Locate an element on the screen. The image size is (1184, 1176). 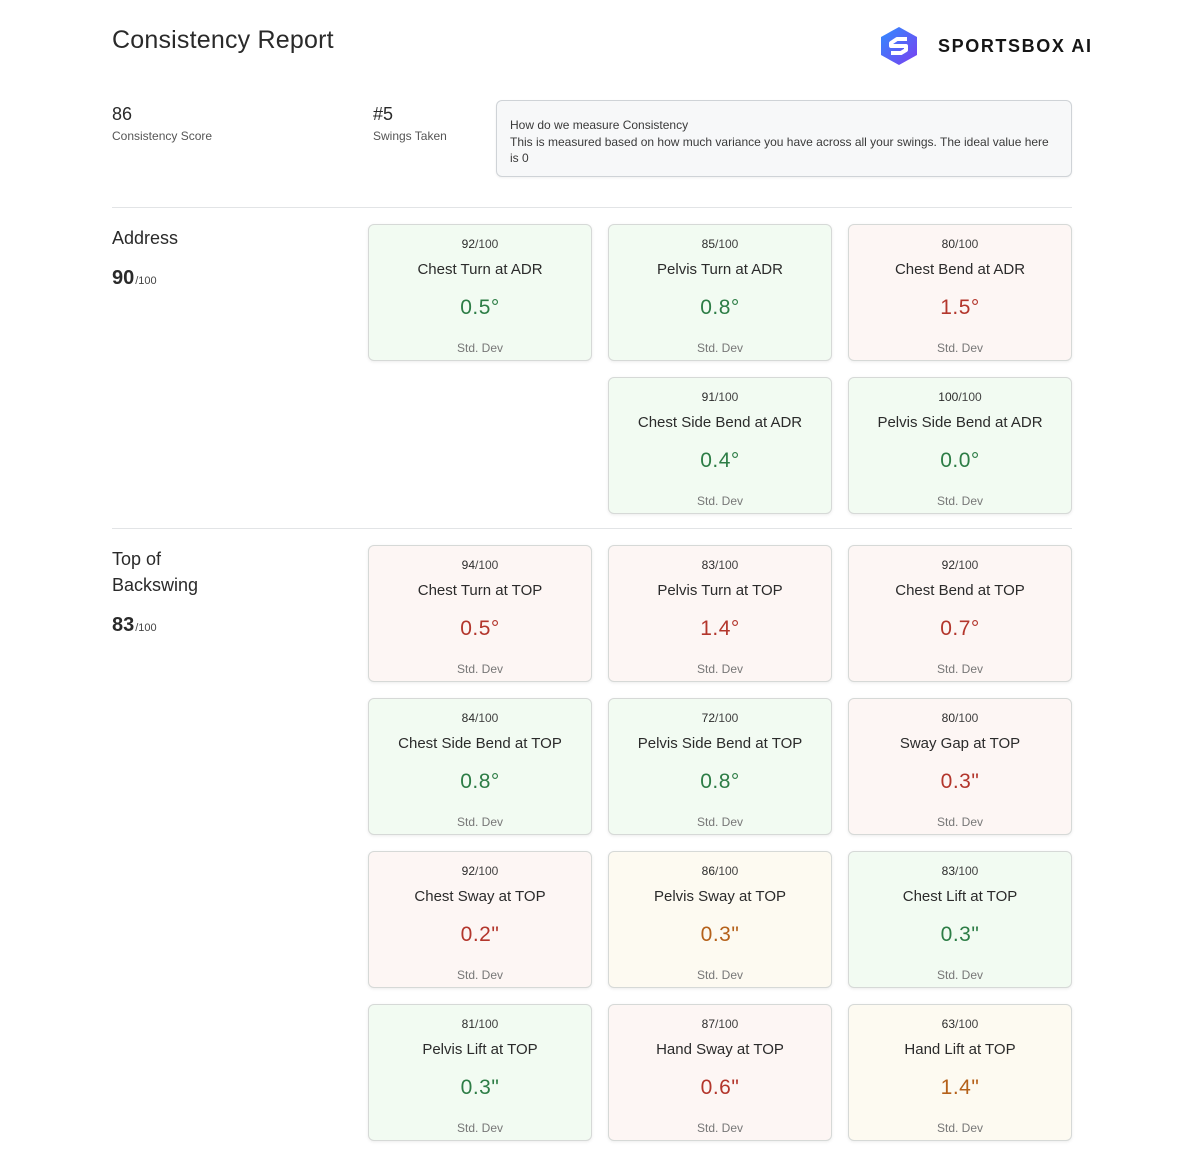
metric-name: Hand Sway at TOP is located at coordinates (720, 1049).